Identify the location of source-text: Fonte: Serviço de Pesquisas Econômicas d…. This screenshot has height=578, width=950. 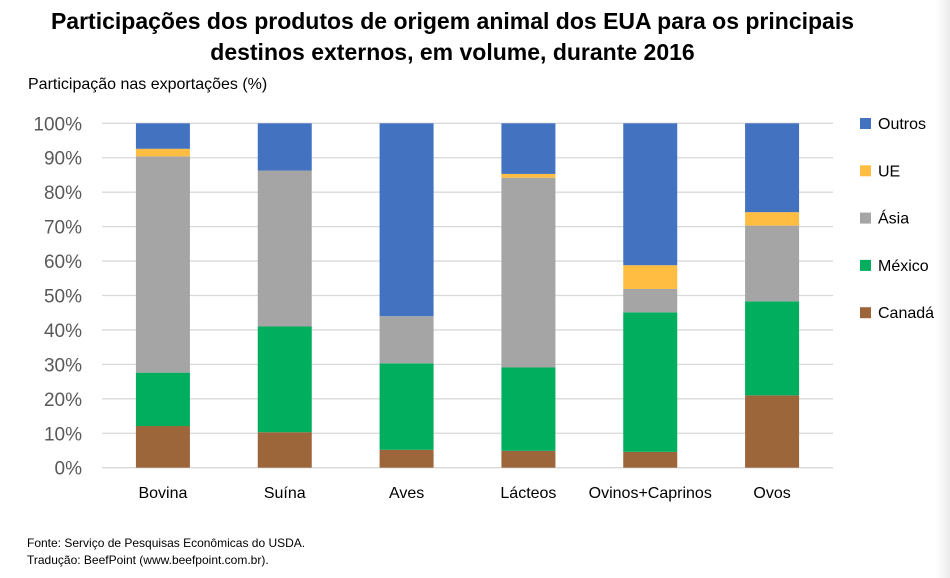
(166, 543).